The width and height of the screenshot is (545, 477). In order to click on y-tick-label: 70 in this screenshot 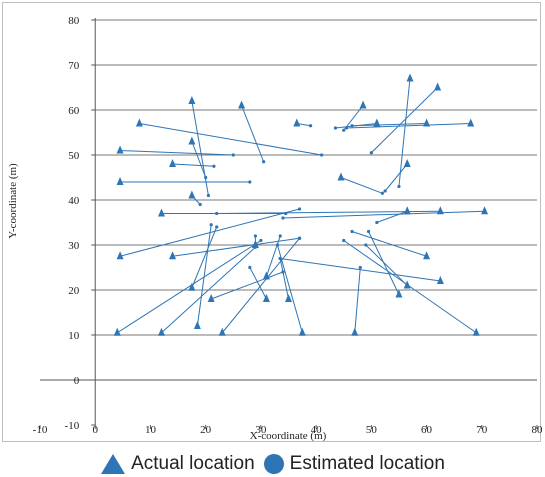, I will do `click(74, 66)`.